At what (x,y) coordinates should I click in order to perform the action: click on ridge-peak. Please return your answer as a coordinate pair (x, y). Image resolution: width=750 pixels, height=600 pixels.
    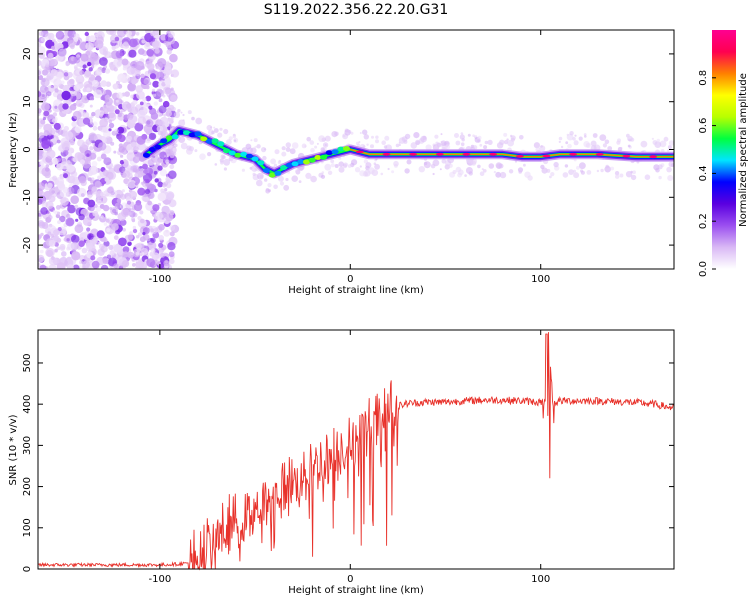
    Looking at the image, I should click on (386, 154).